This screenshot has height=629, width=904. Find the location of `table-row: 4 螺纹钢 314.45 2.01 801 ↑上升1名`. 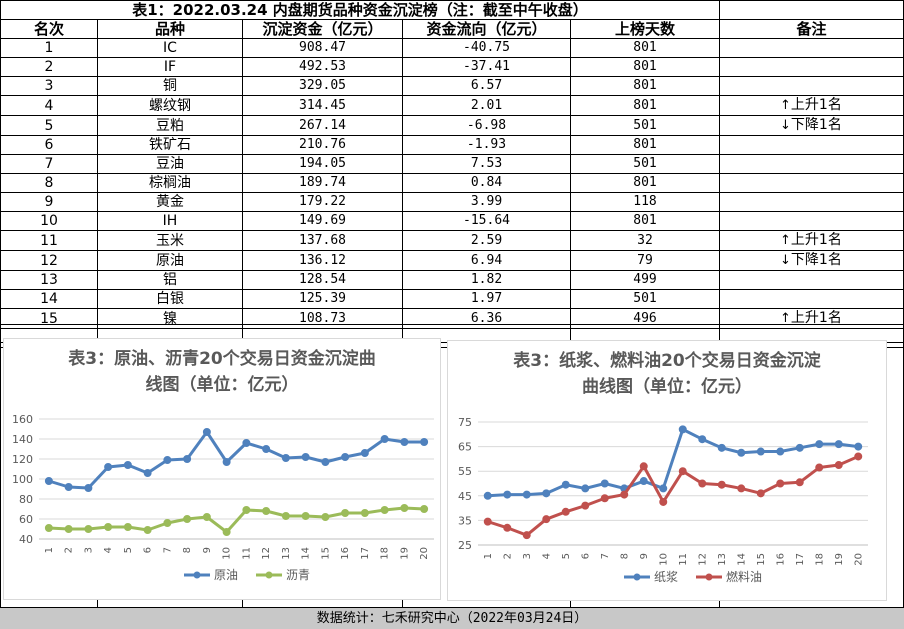

table-row: 4 螺纹钢 314.45 2.01 801 ↑上升1名 is located at coordinates (452, 105).